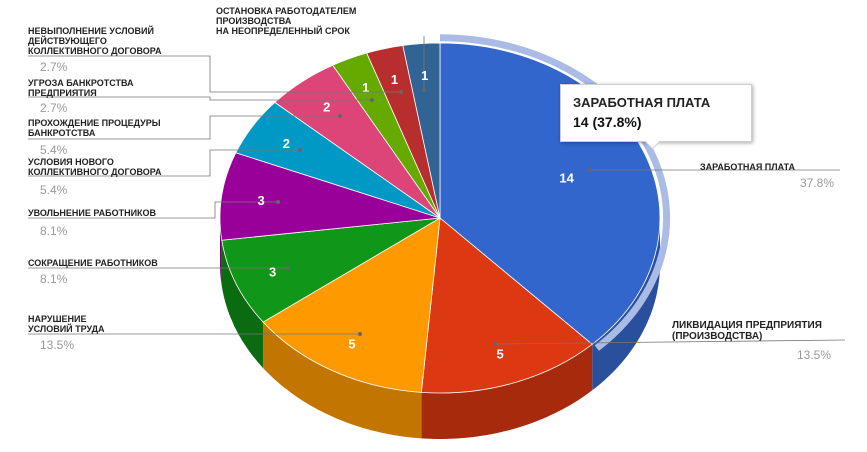 The height and width of the screenshot is (452, 867). Describe the element at coordinates (817, 183) in the screenshot. I see `slice-percent-0: 37.8%` at that location.